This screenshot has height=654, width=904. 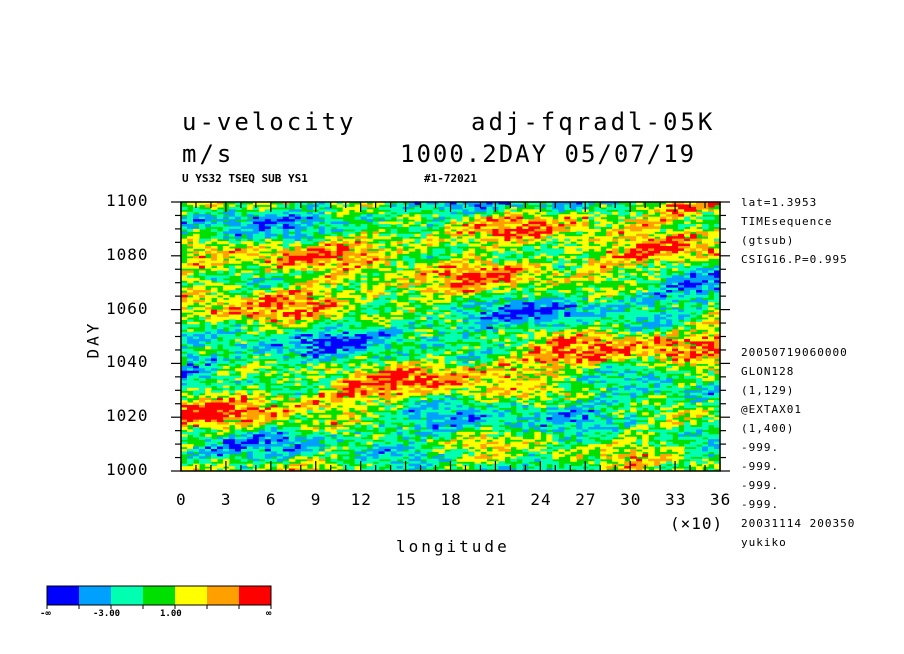 What do you see at coordinates (271, 499) in the screenshot?
I see `x-tick-label: 6` at bounding box center [271, 499].